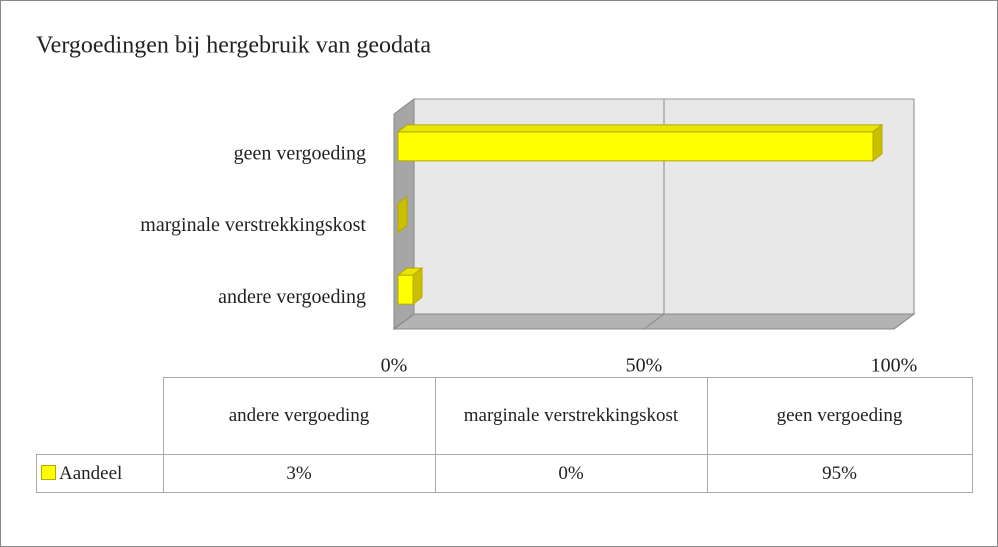  What do you see at coordinates (100, 416) in the screenshot?
I see `blank-cell` at bounding box center [100, 416].